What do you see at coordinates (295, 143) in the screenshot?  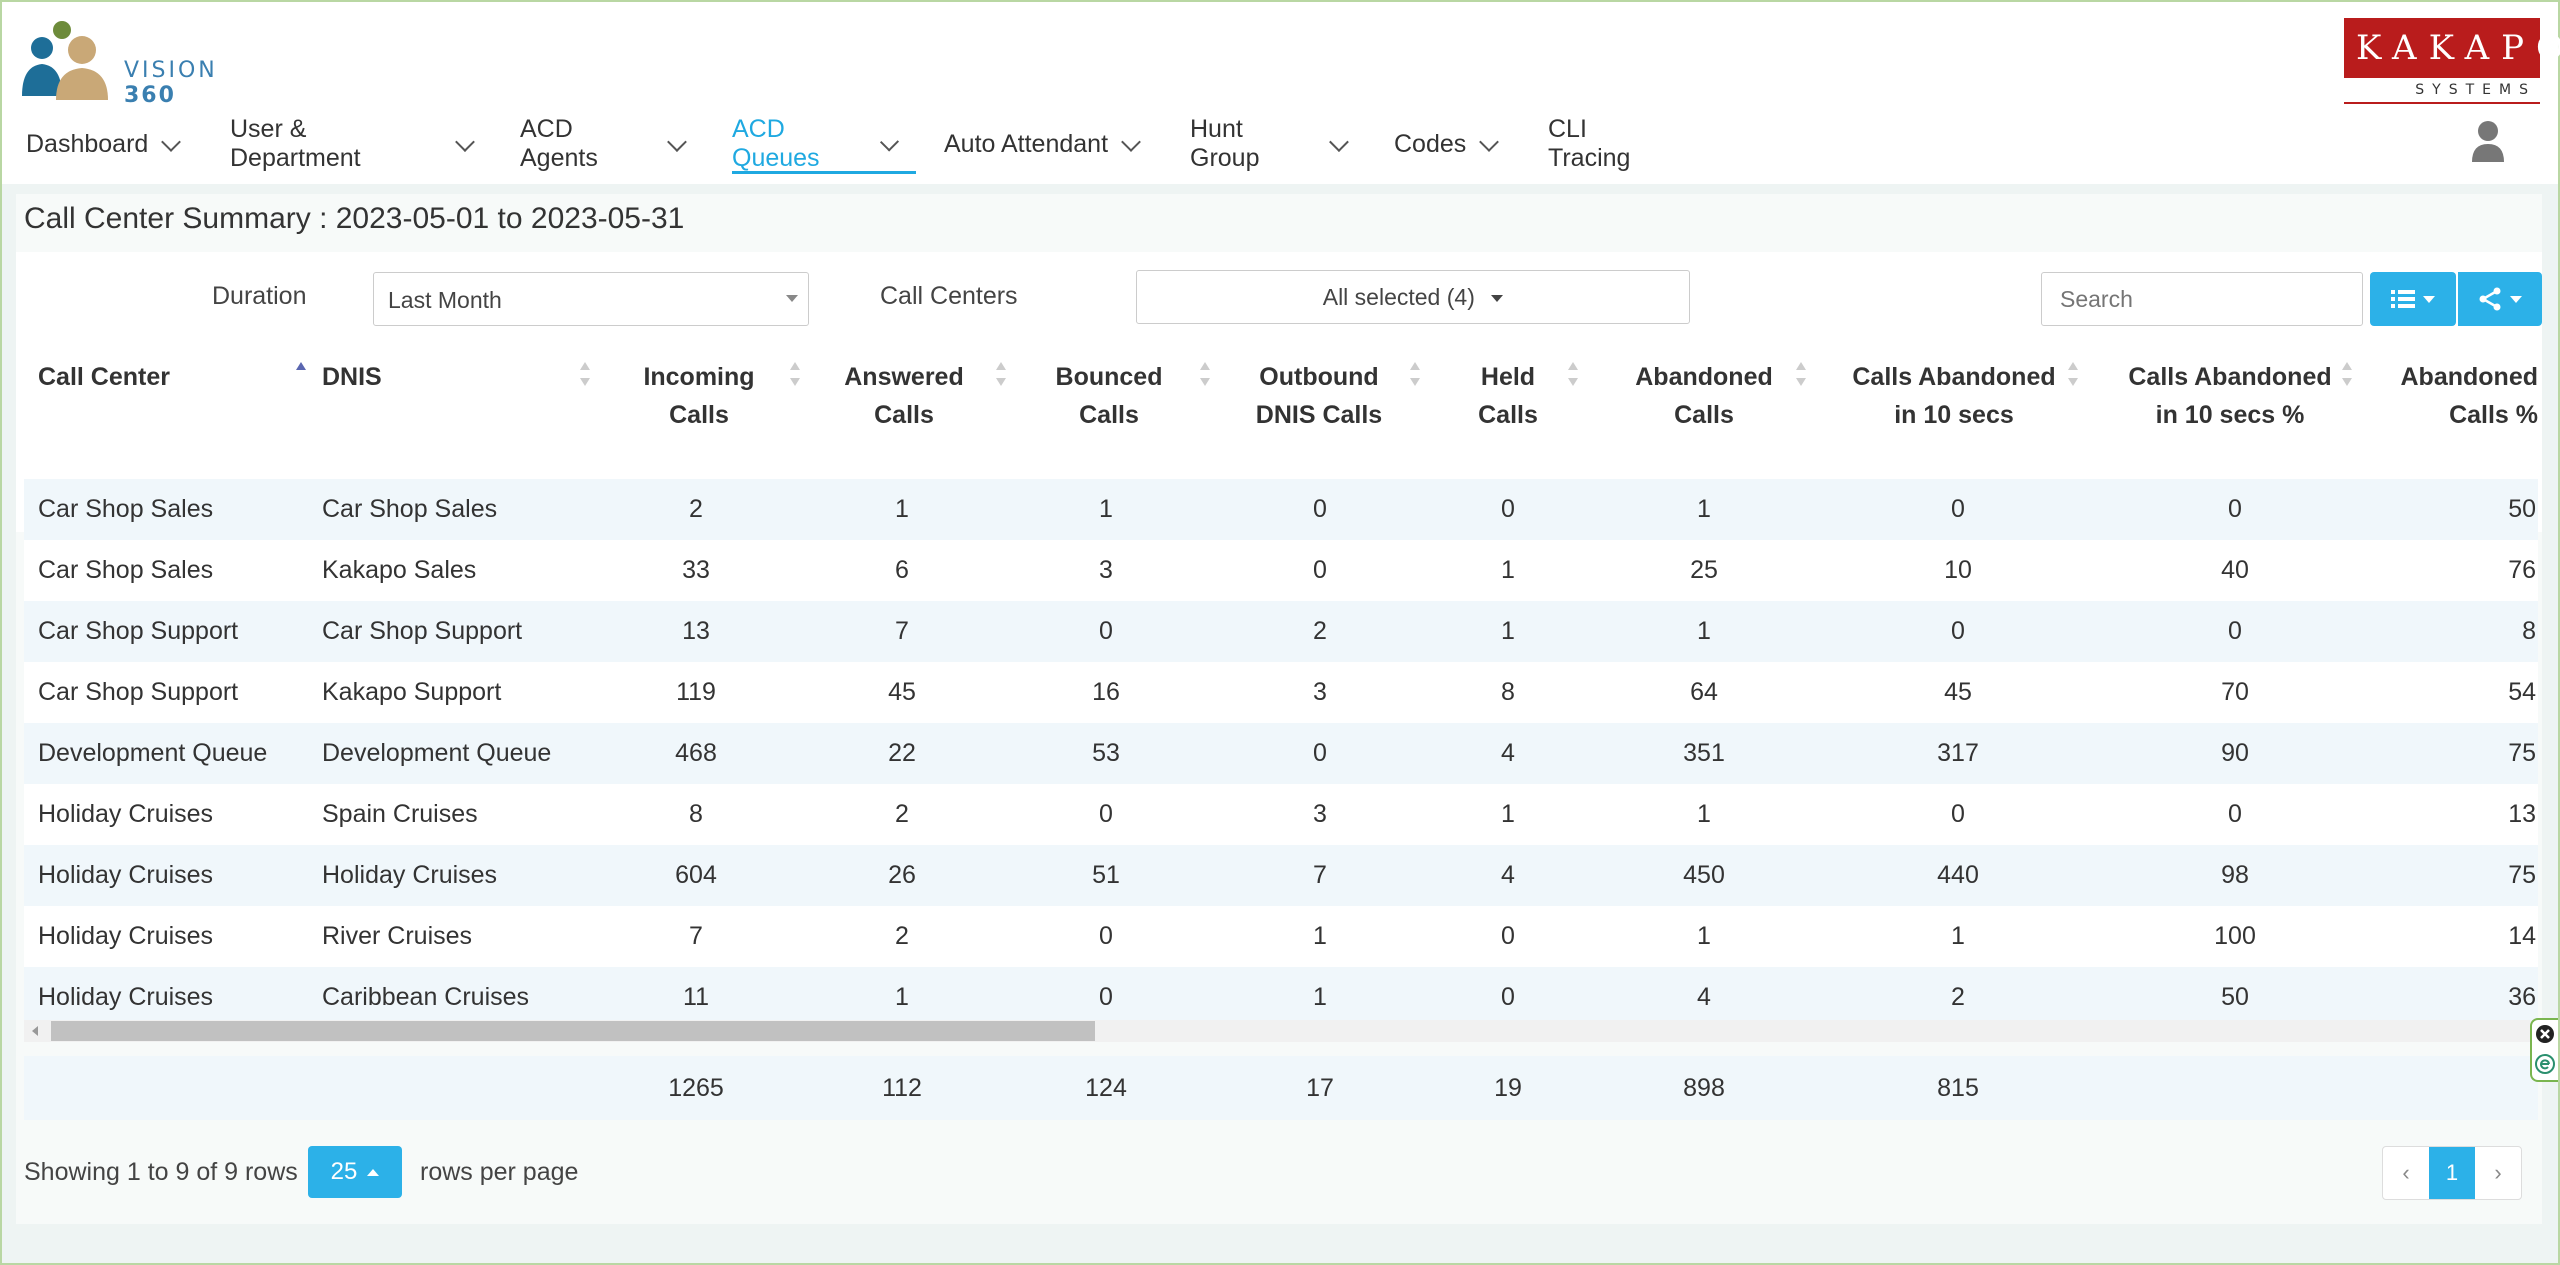 I see `nav-item-label: User & Department` at bounding box center [295, 143].